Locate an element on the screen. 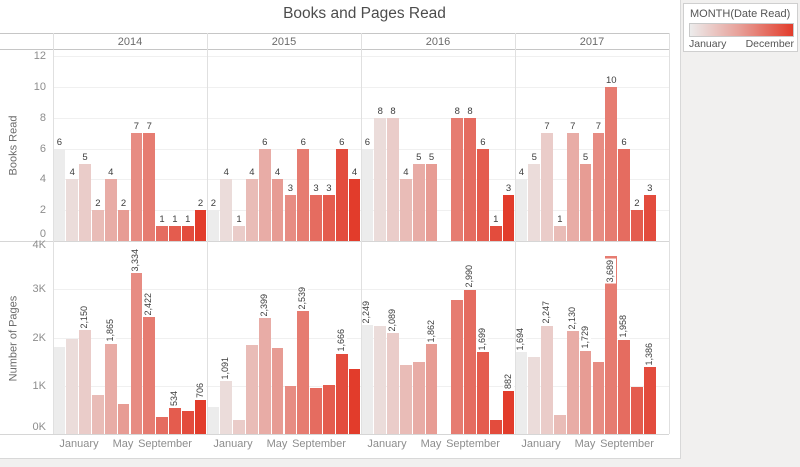 The width and height of the screenshot is (800, 467). books-bar-2017-march is located at coordinates (547, 187).